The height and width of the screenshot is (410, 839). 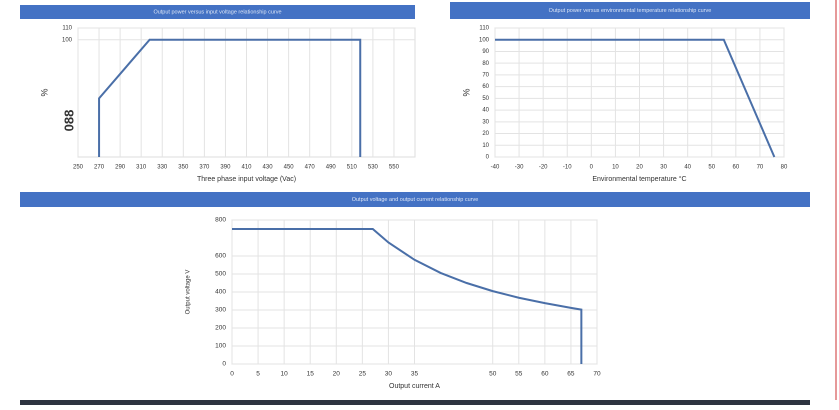 I want to click on x-tick-label: 550, so click(x=394, y=168).